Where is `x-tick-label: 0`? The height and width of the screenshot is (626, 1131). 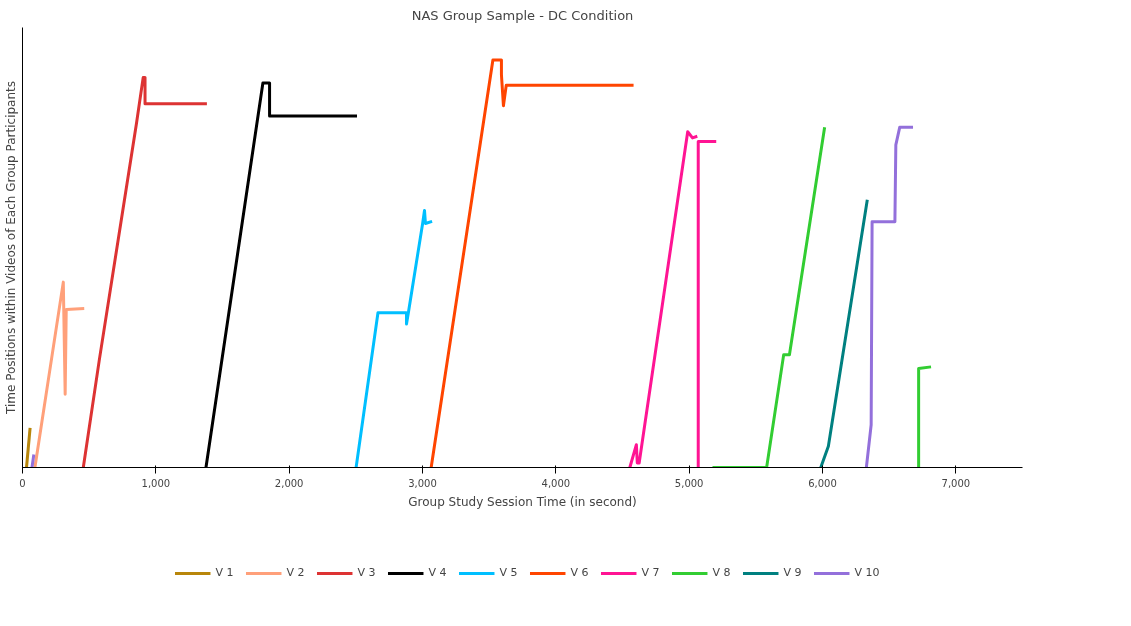 x-tick-label: 0 is located at coordinates (22, 483).